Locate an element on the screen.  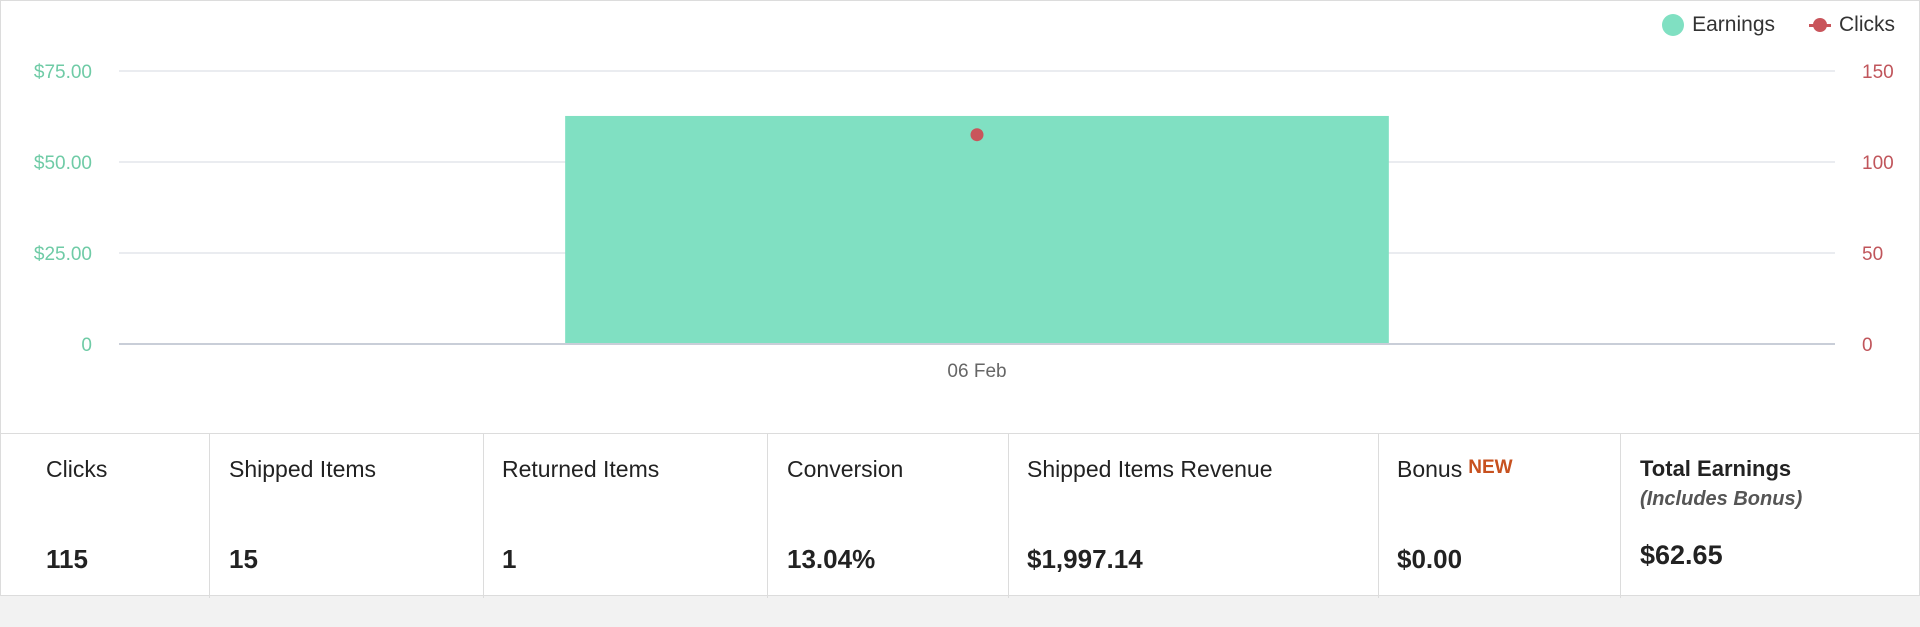
stat-label-returned-items: Returned Items is located at coordinates (581, 469).